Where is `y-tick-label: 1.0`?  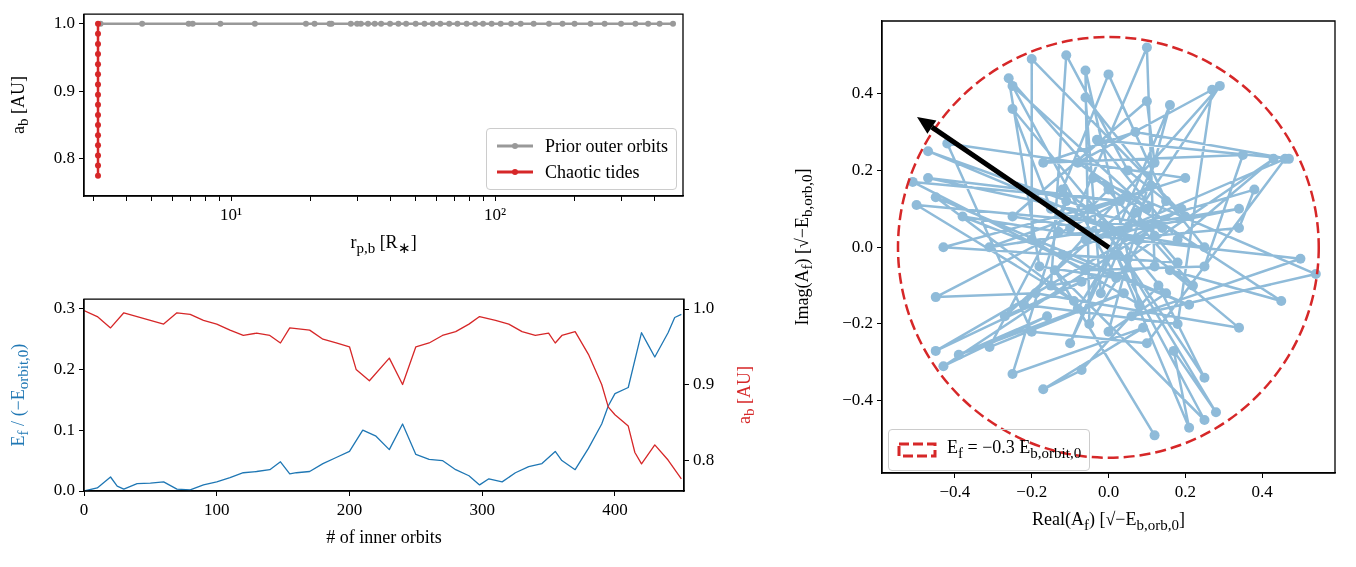 y-tick-label: 1.0 is located at coordinates (64, 23).